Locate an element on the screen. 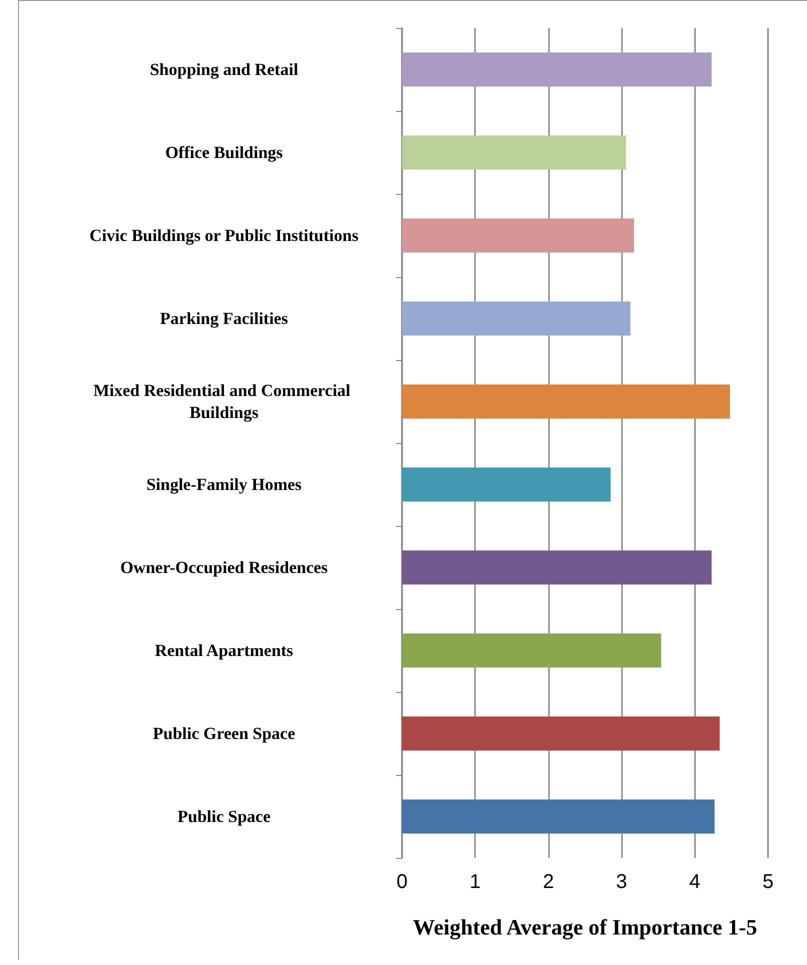 The image size is (807, 965). x-tick-label: 3 is located at coordinates (622, 882).